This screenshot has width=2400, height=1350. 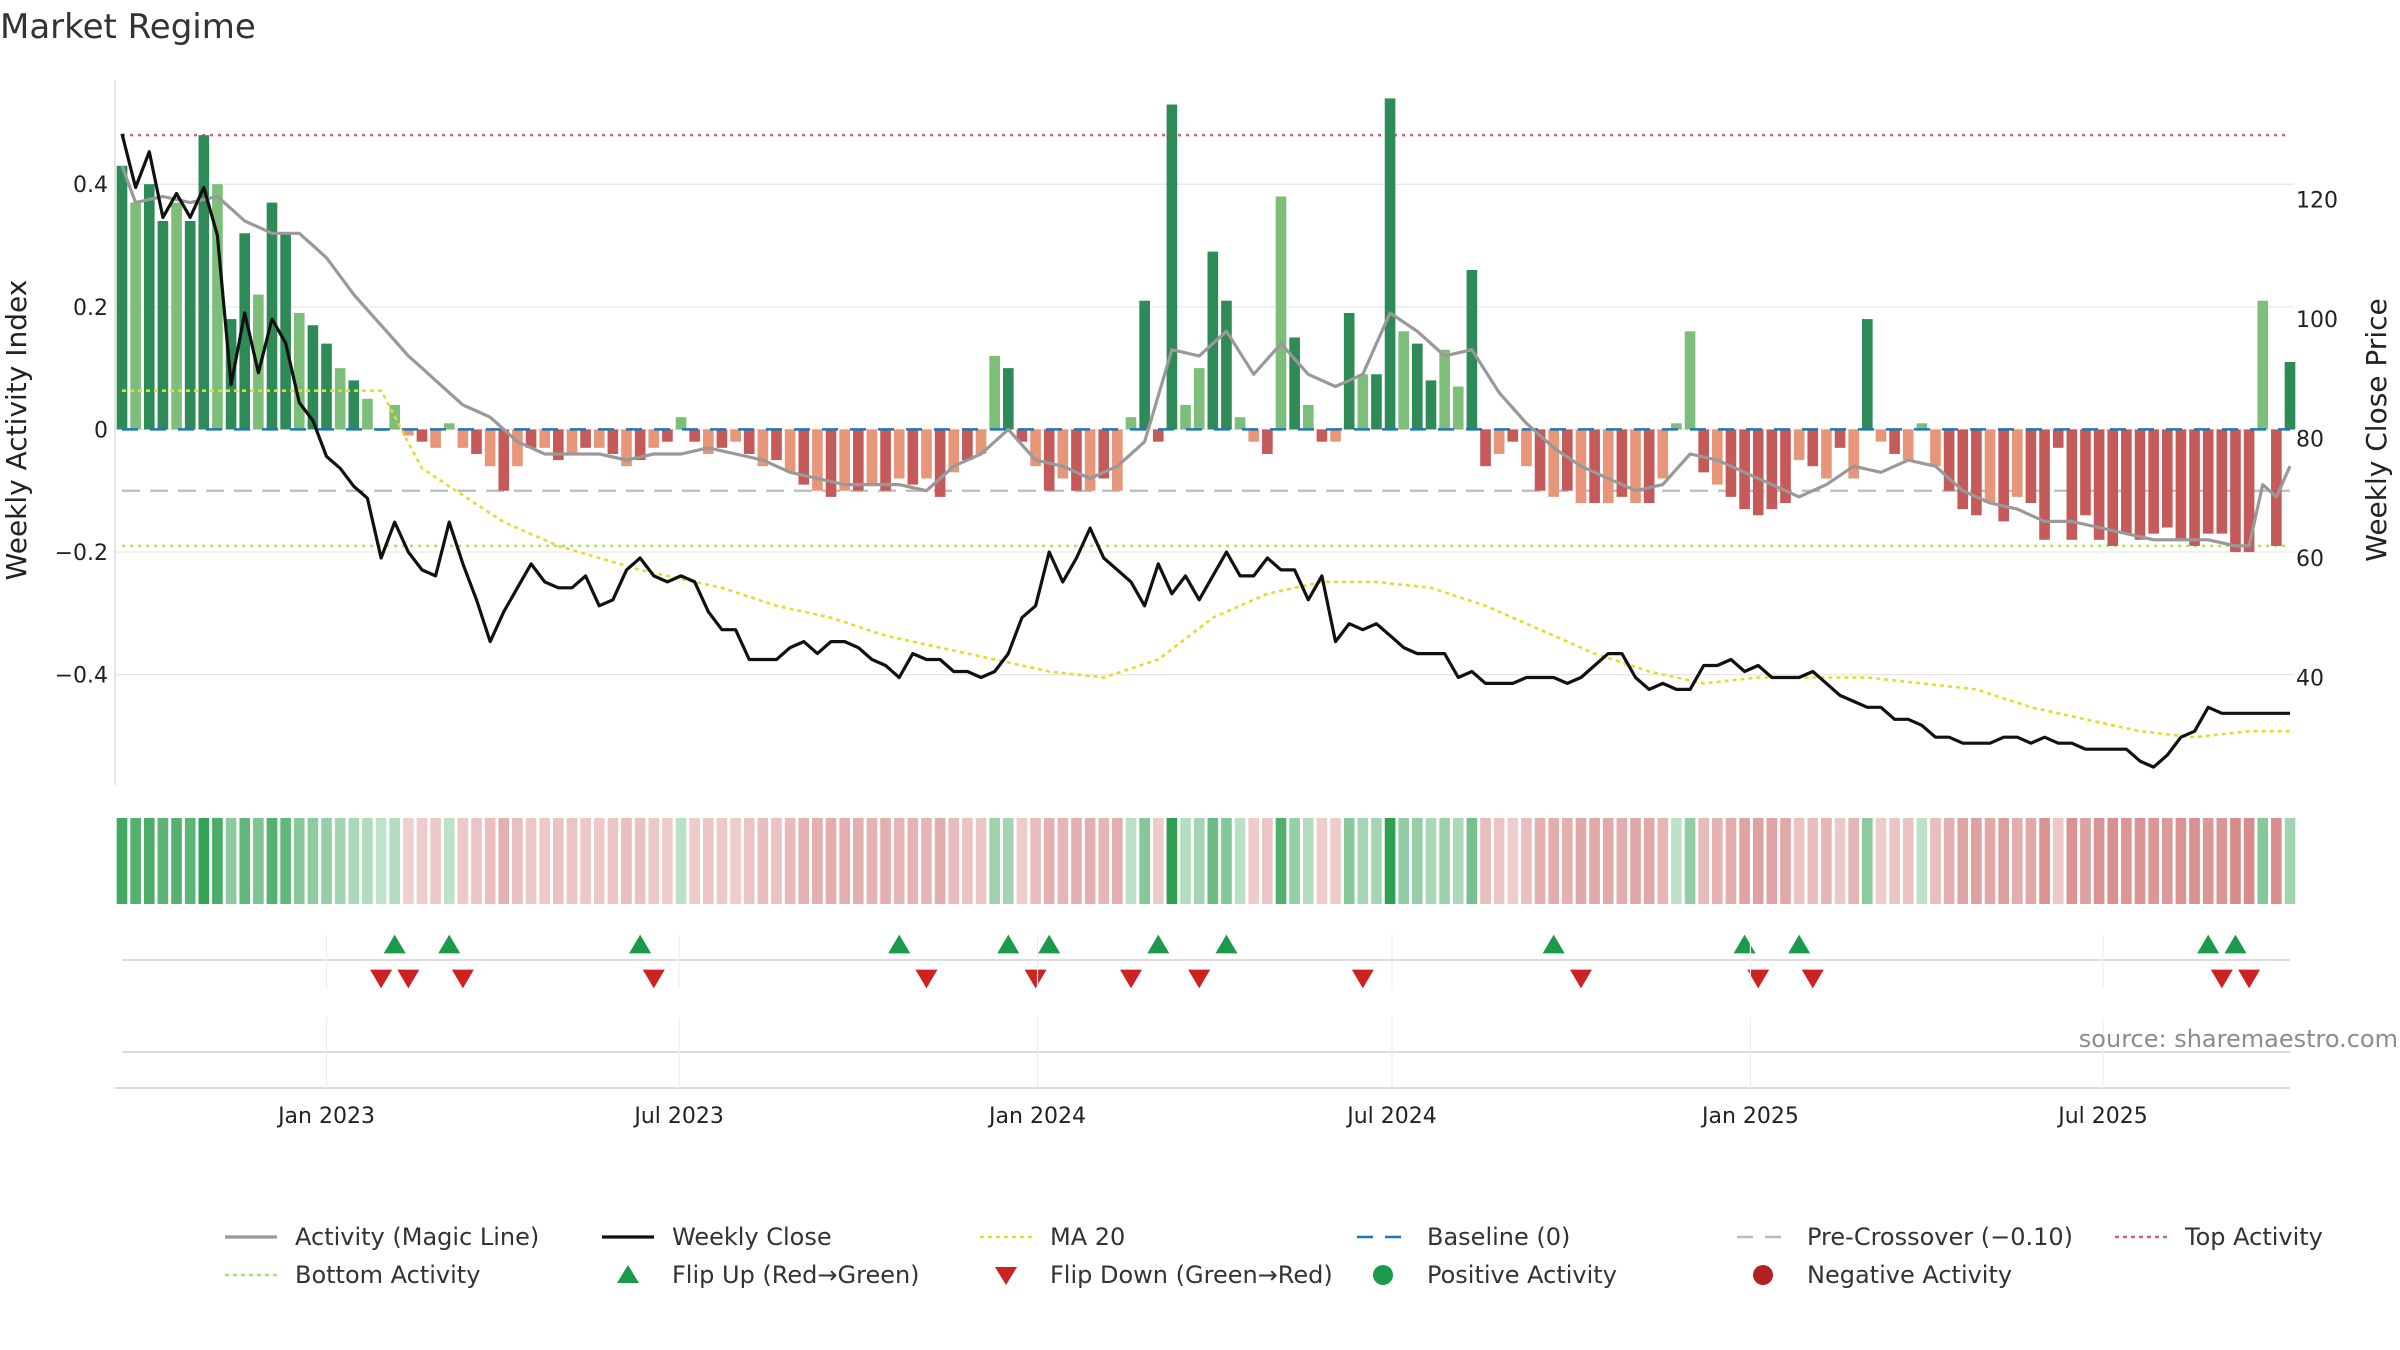 I want to click on legend-item: Flip Down (Green→Red), so click(x=1164, y=1275).